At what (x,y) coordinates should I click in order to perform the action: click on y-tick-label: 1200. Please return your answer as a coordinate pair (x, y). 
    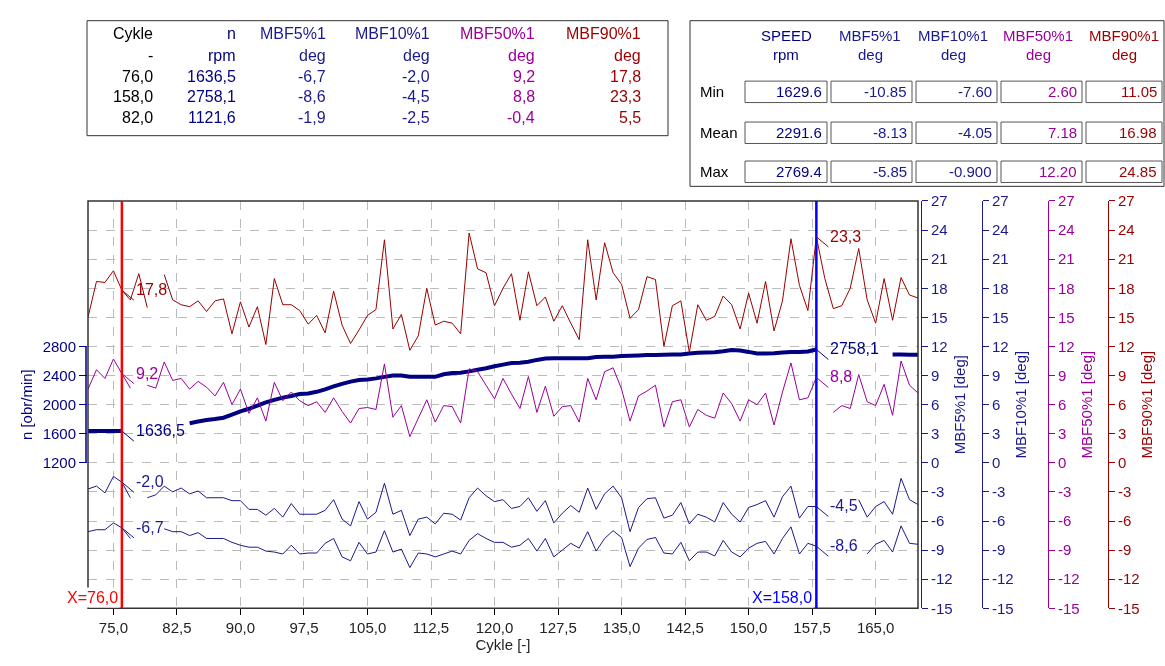
    Looking at the image, I should click on (59, 463).